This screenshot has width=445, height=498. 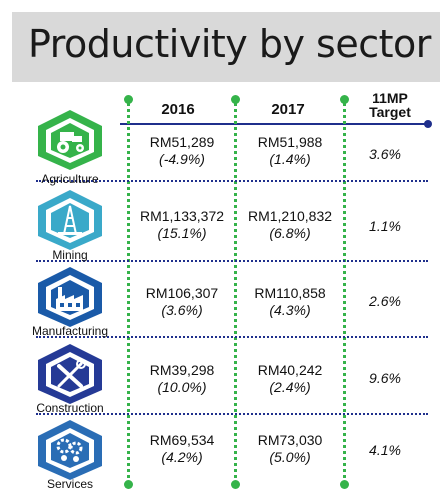 What do you see at coordinates (290, 387) in the screenshot?
I see `value-2017-growth: (2.4%)` at bounding box center [290, 387].